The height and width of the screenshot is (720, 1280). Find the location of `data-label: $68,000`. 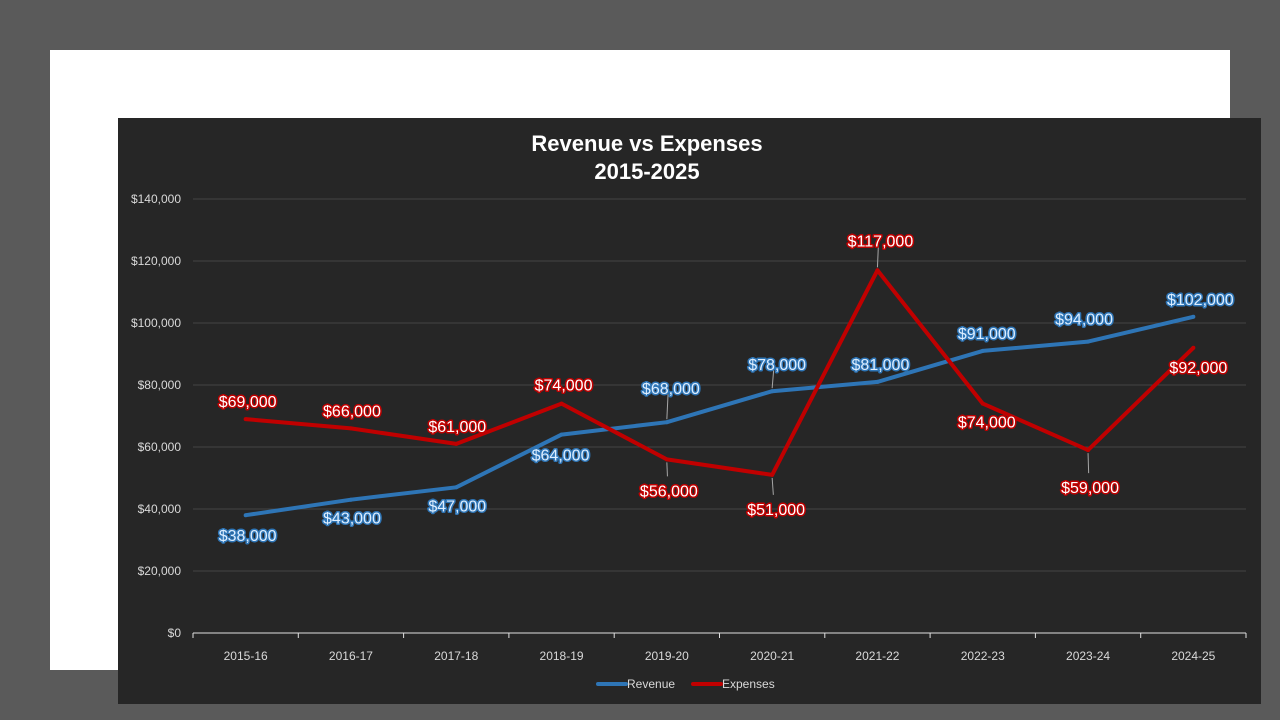

data-label: $68,000 is located at coordinates (671, 389).